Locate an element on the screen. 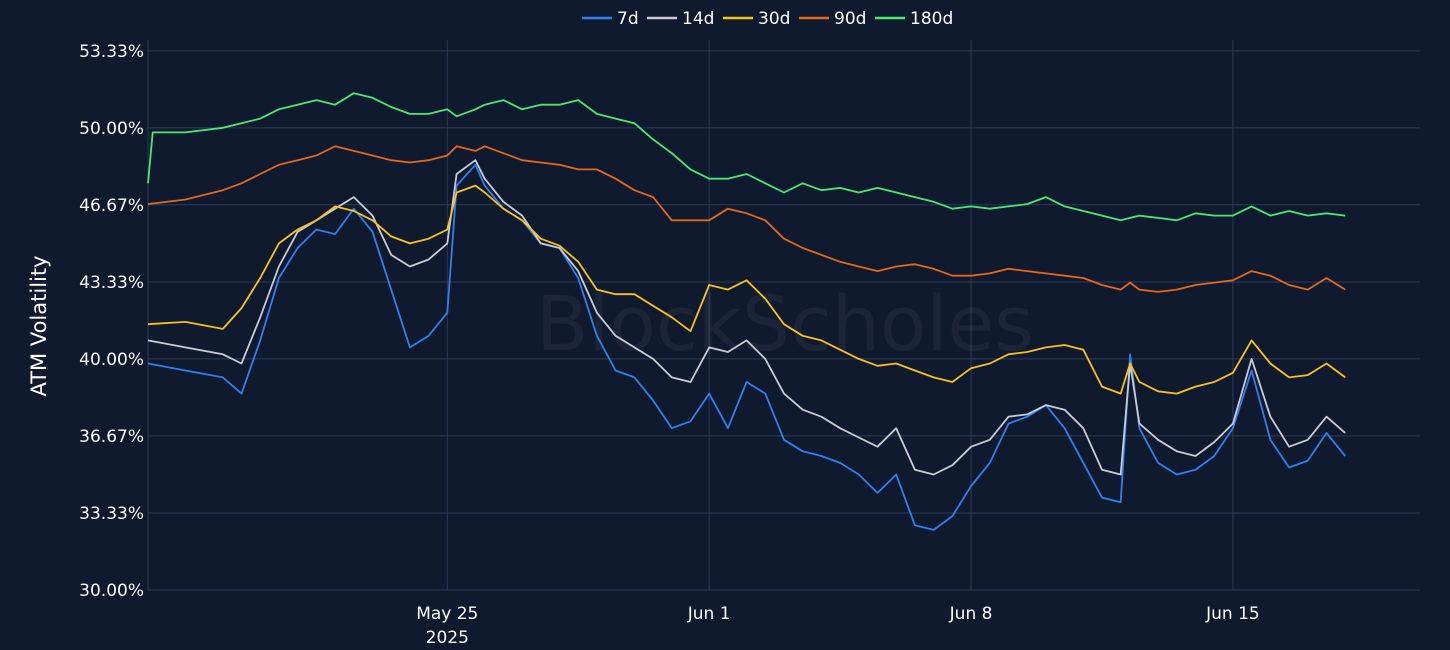 The width and height of the screenshot is (1450, 650). legend-label-7d: 7d is located at coordinates (628, 19).